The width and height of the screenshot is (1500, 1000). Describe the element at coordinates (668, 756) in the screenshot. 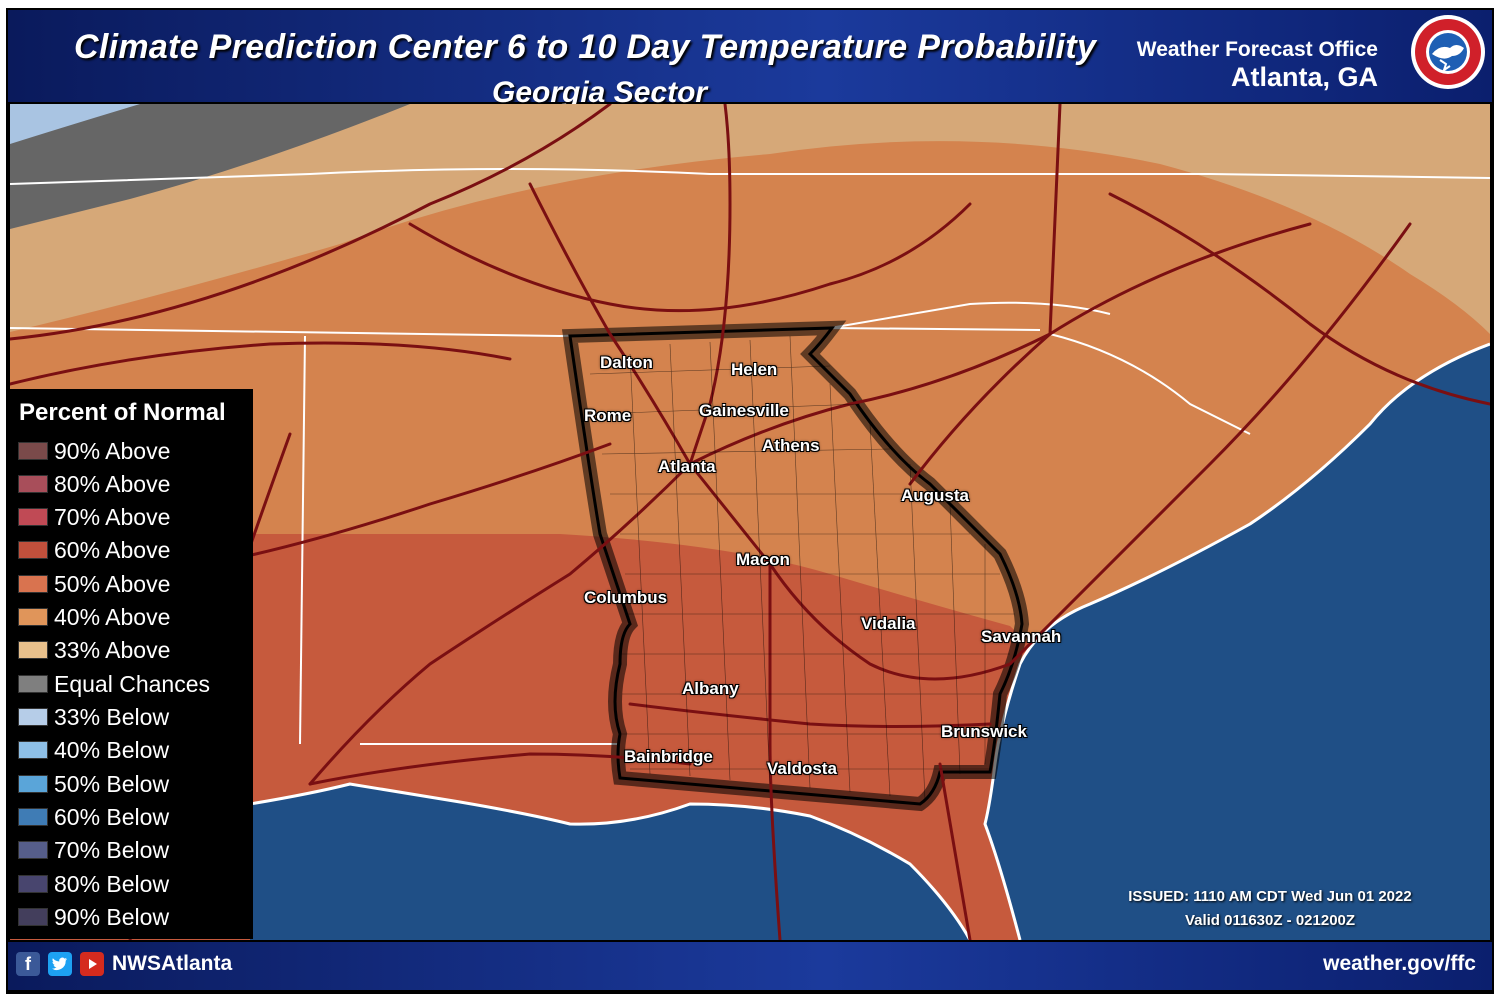

I see `city-label-bainbridge: Bainbridge` at that location.